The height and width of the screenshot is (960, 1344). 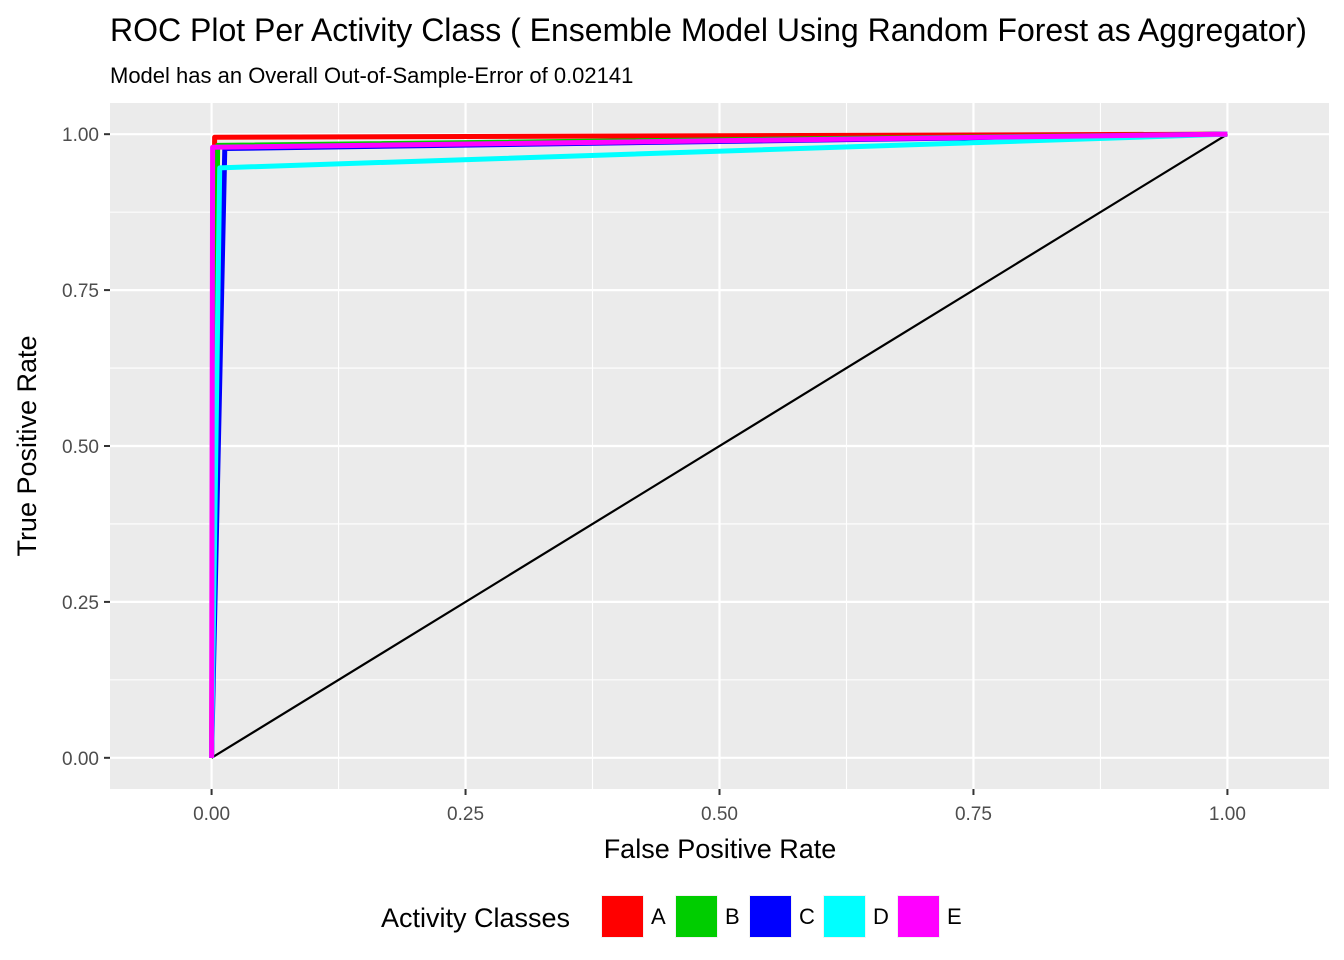 What do you see at coordinates (80, 603) in the screenshot?
I see `y-tick-label: 0.25` at bounding box center [80, 603].